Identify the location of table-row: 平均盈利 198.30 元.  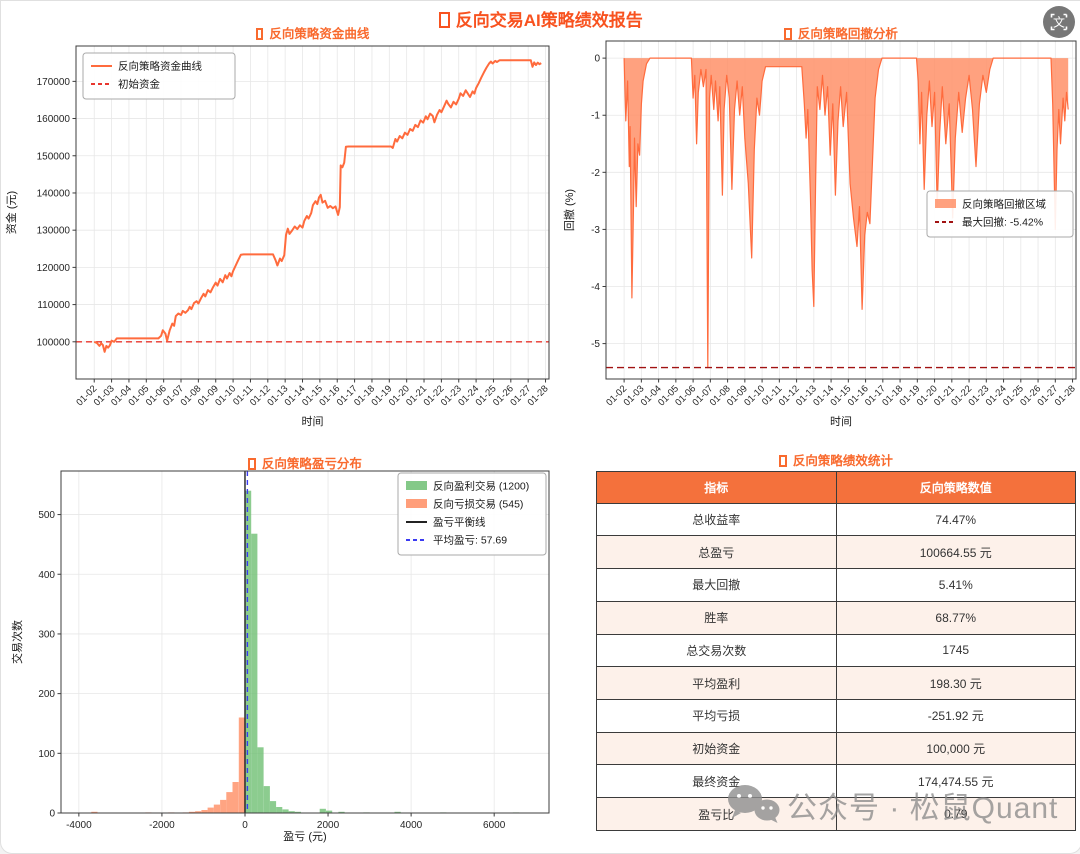
(836, 683).